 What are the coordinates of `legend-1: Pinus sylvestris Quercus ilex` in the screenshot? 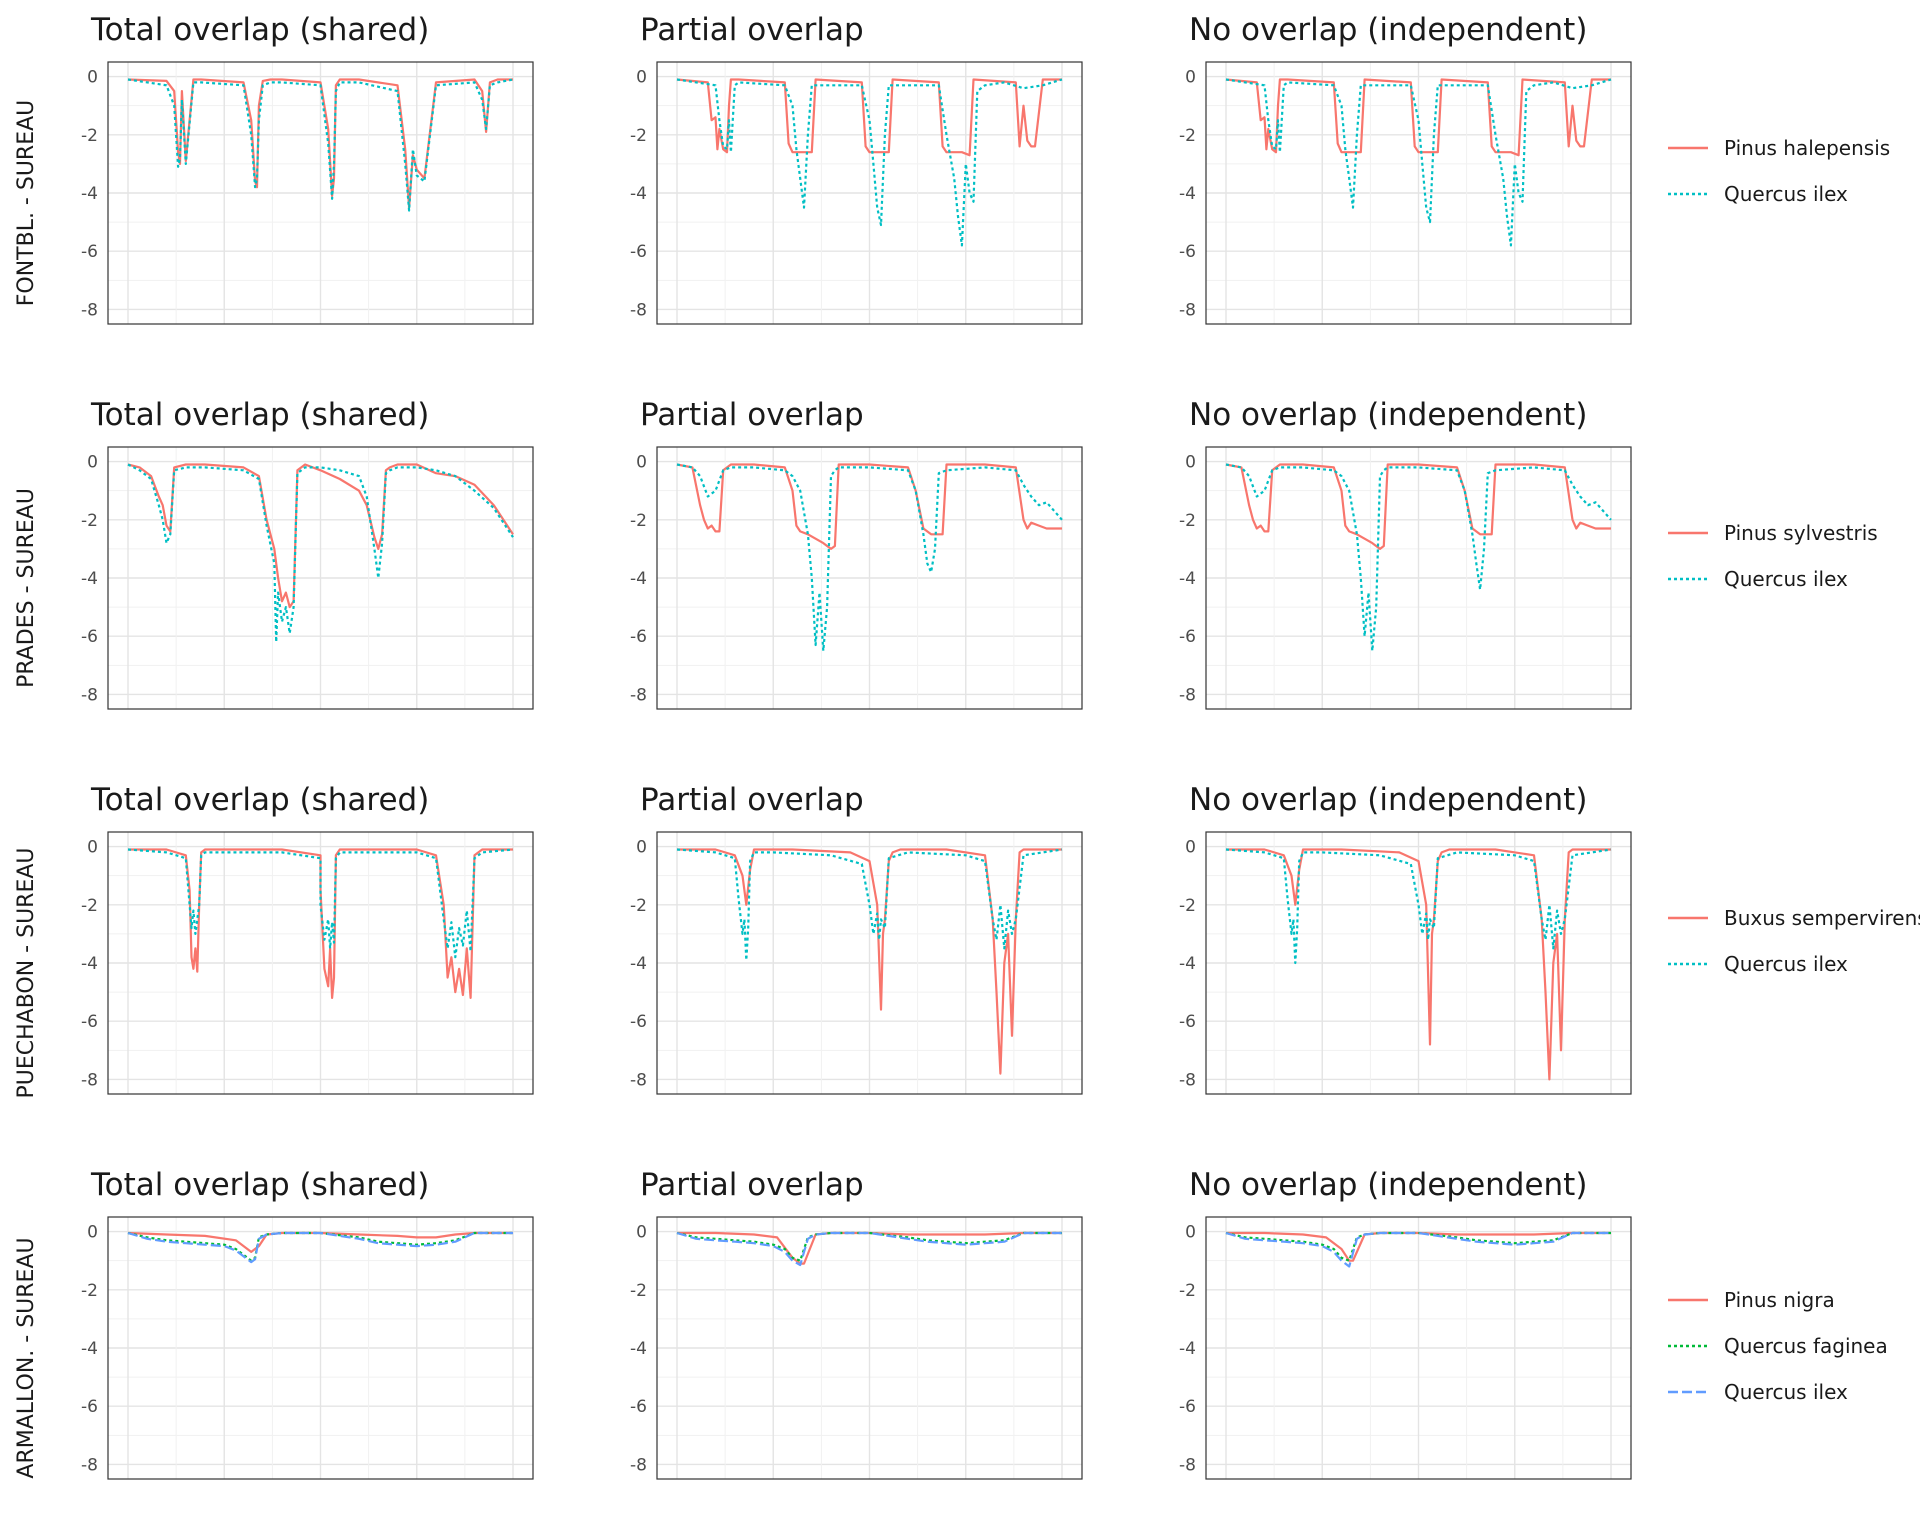 It's located at (1773, 556).